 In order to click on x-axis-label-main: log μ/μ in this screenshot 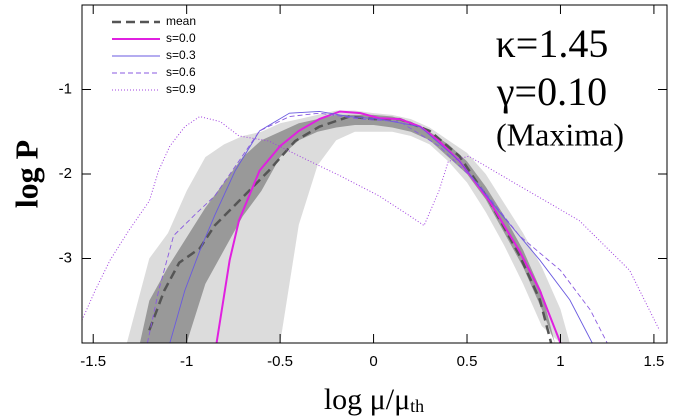, I will do `click(367, 399)`.